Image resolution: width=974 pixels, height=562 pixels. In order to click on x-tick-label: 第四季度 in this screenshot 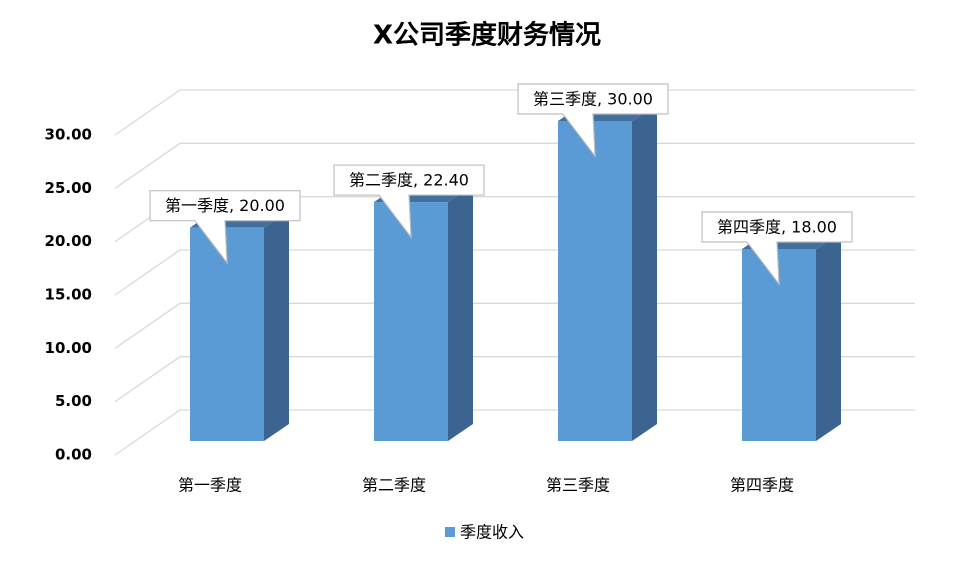, I will do `click(762, 485)`.